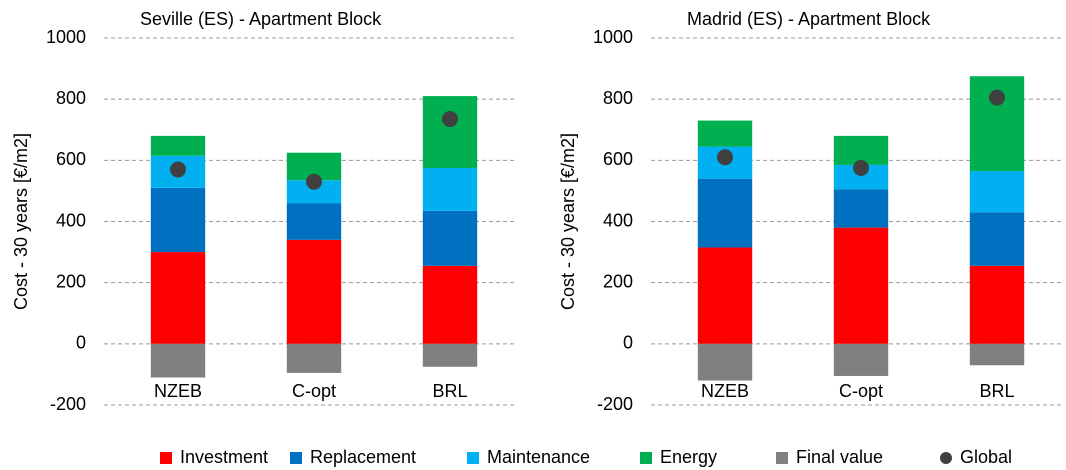  I want to click on legend-label: Global, so click(986, 457).